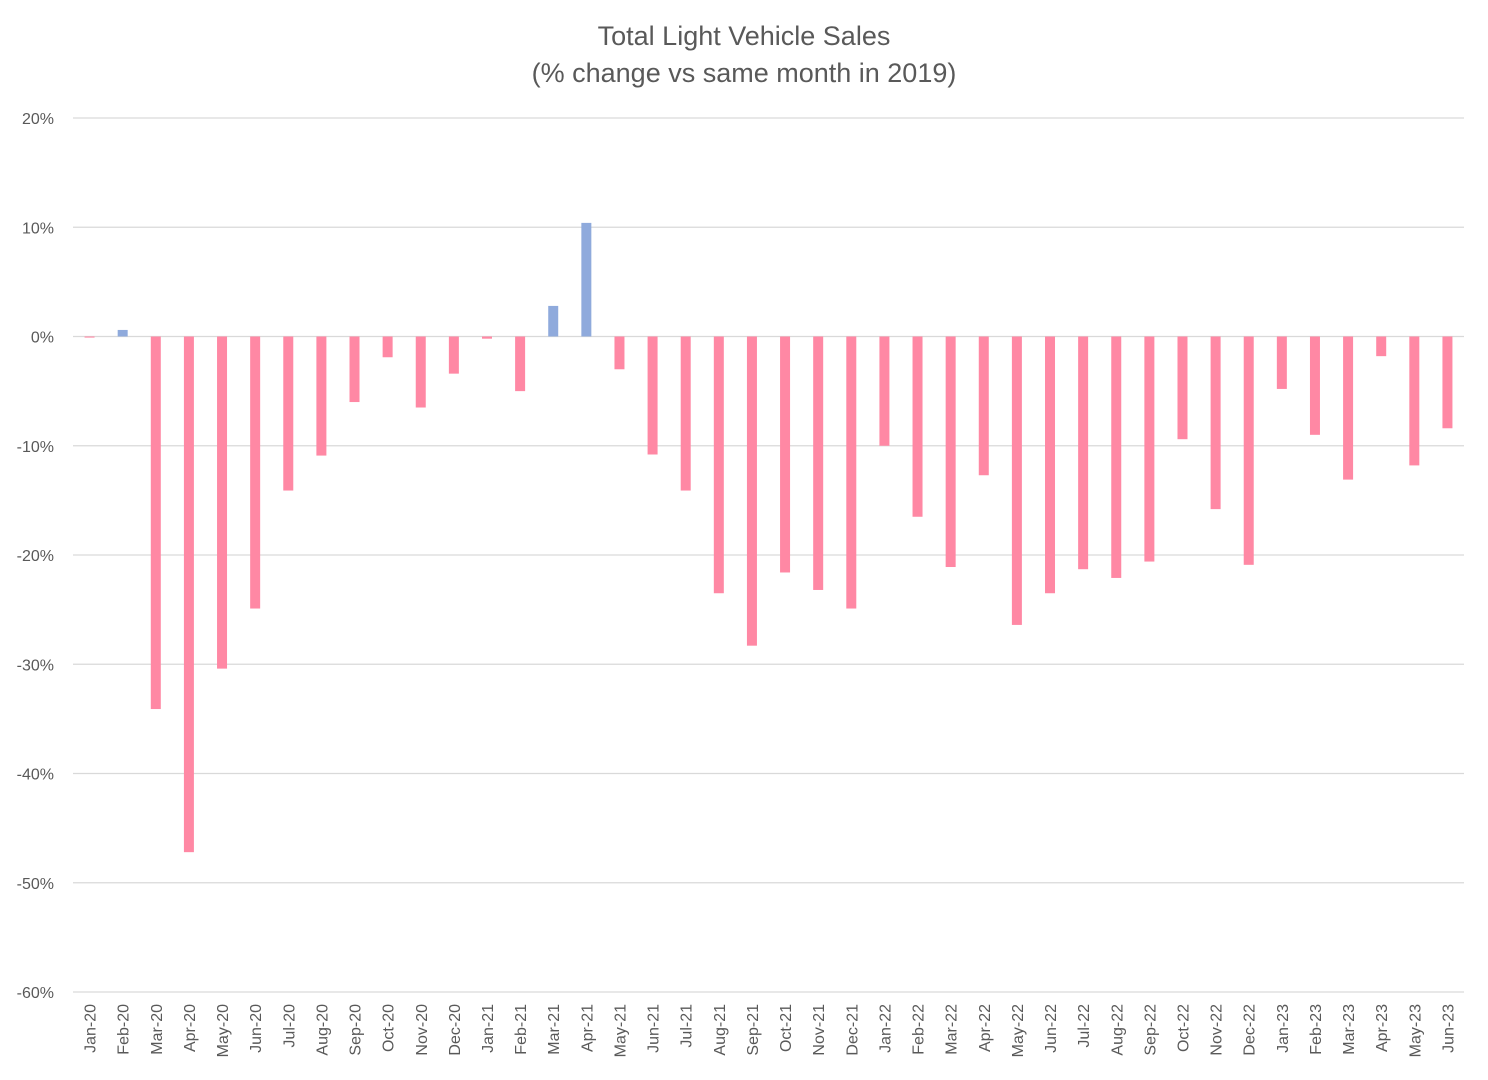 The width and height of the screenshot is (1488, 1080). I want to click on y-tick-label: -10%, so click(35, 447).